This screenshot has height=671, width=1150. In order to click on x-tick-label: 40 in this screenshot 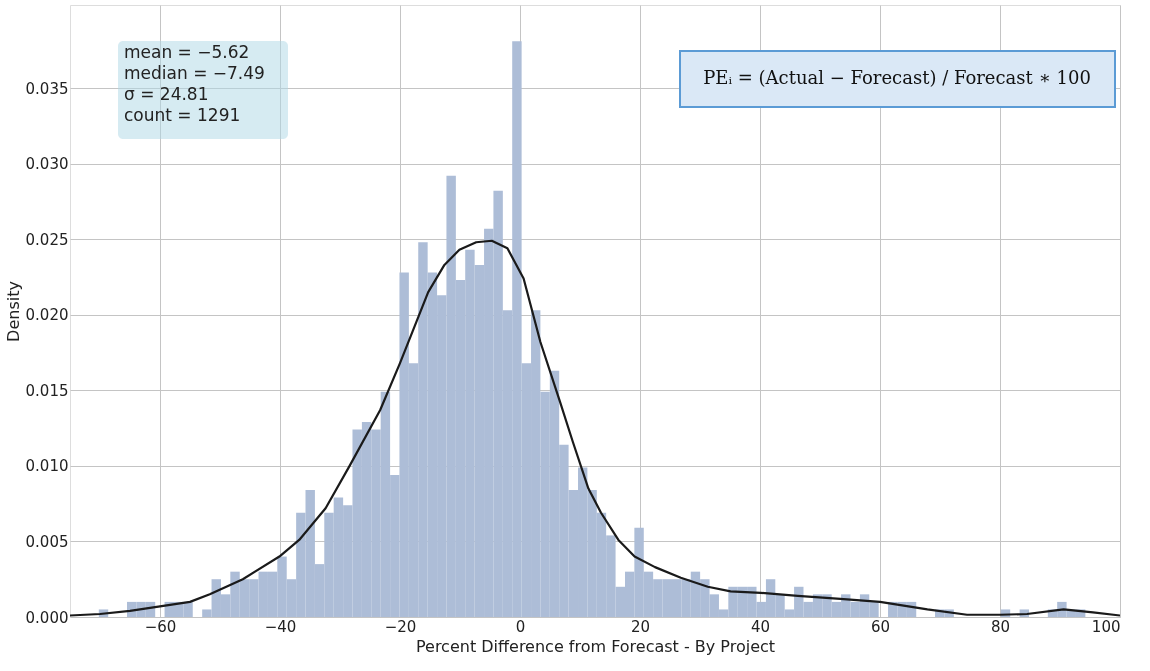, I will do `click(760, 626)`.